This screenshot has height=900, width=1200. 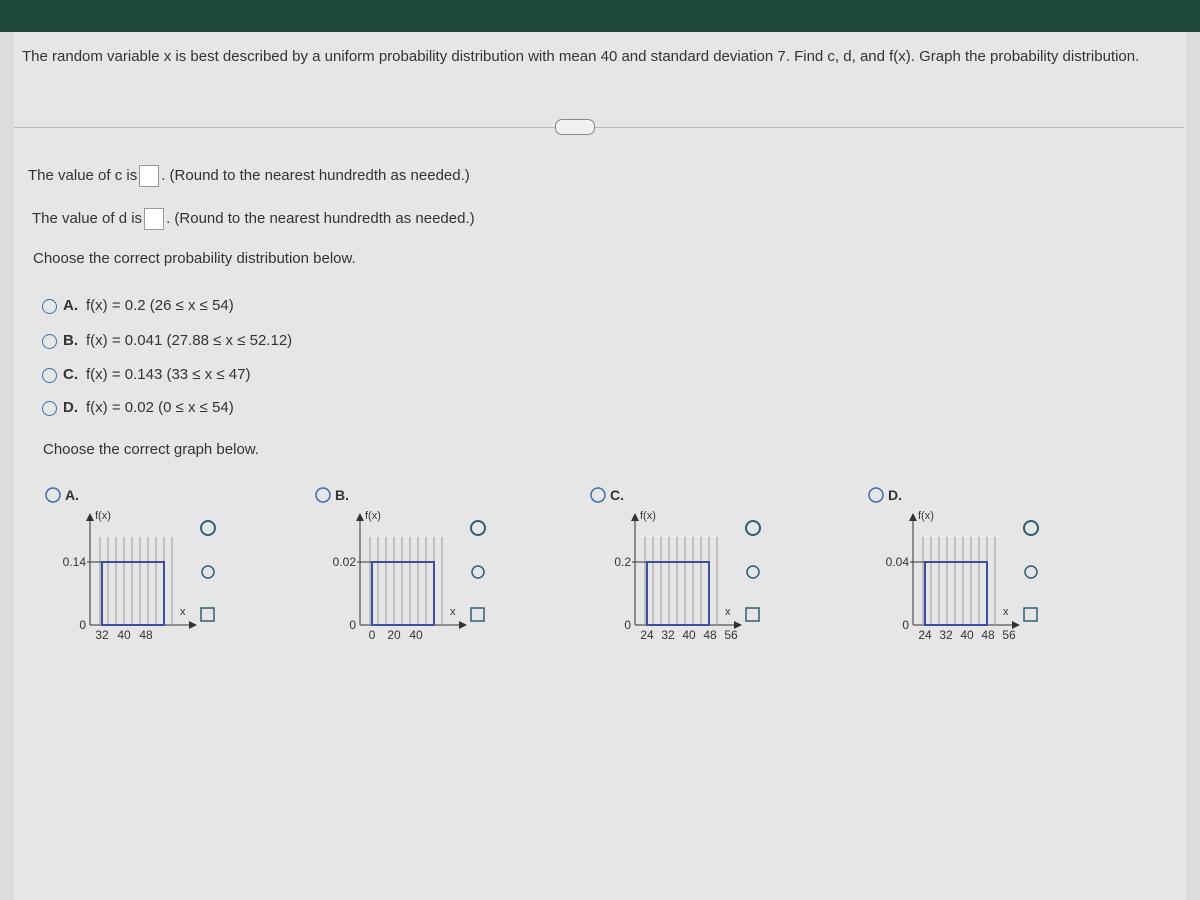 I want to click on graph-letter: D., so click(x=895, y=495).